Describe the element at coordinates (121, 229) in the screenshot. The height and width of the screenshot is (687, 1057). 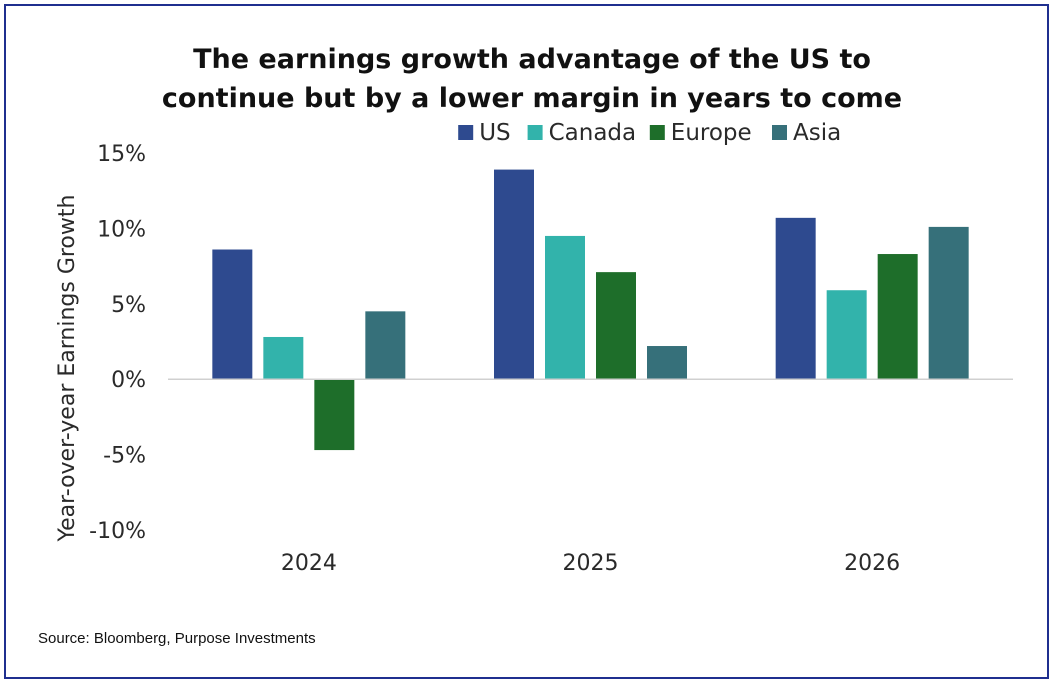
I see `y-tick-label: 10%` at that location.